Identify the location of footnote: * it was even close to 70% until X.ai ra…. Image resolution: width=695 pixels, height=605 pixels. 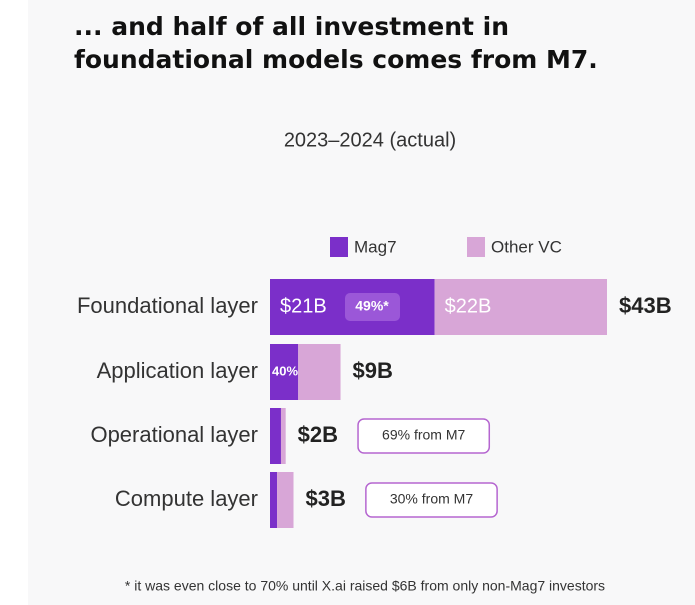
(365, 586).